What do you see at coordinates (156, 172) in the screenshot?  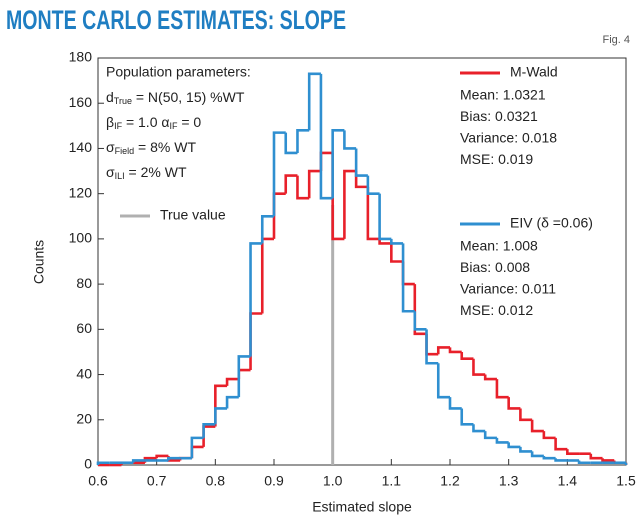 I see `parameter-text: = 2% WT` at bounding box center [156, 172].